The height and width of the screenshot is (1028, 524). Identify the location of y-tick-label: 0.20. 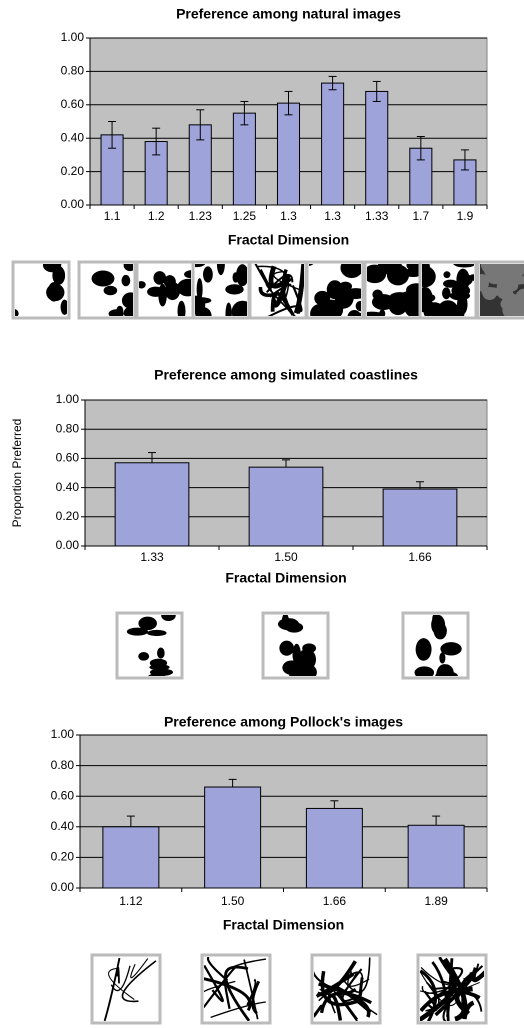
(73, 171).